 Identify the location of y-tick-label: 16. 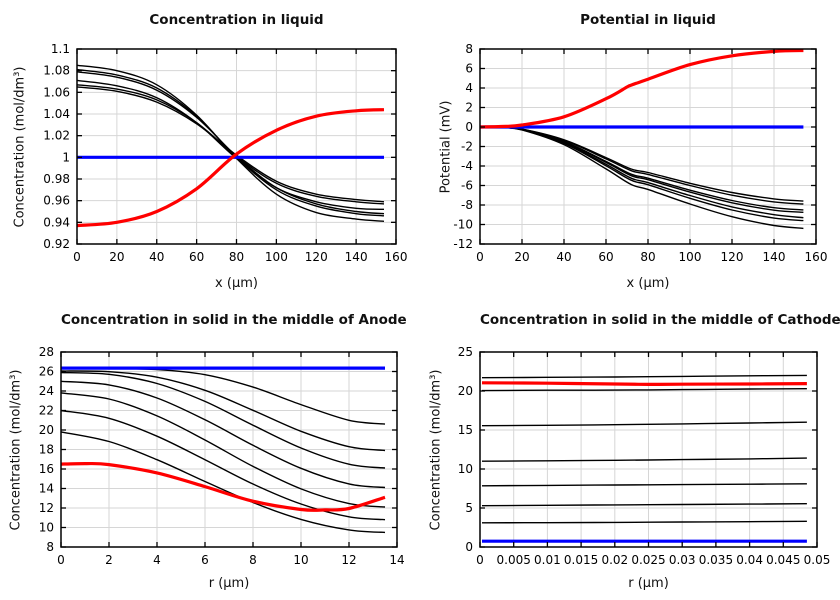
(46, 469).